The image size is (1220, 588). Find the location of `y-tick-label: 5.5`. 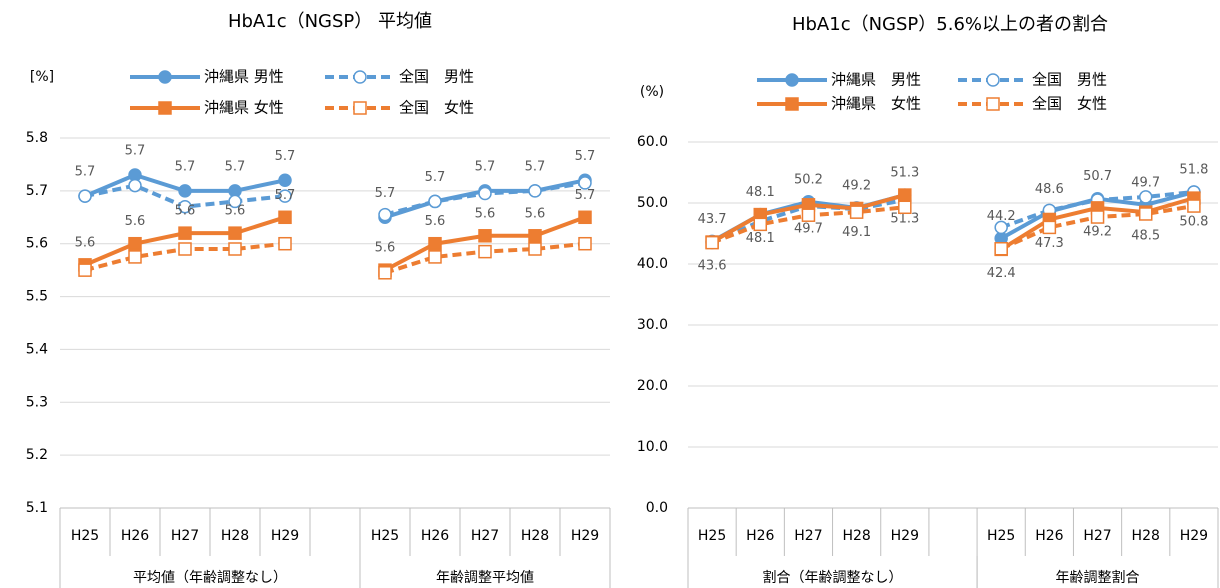

y-tick-label: 5.5 is located at coordinates (37, 297).